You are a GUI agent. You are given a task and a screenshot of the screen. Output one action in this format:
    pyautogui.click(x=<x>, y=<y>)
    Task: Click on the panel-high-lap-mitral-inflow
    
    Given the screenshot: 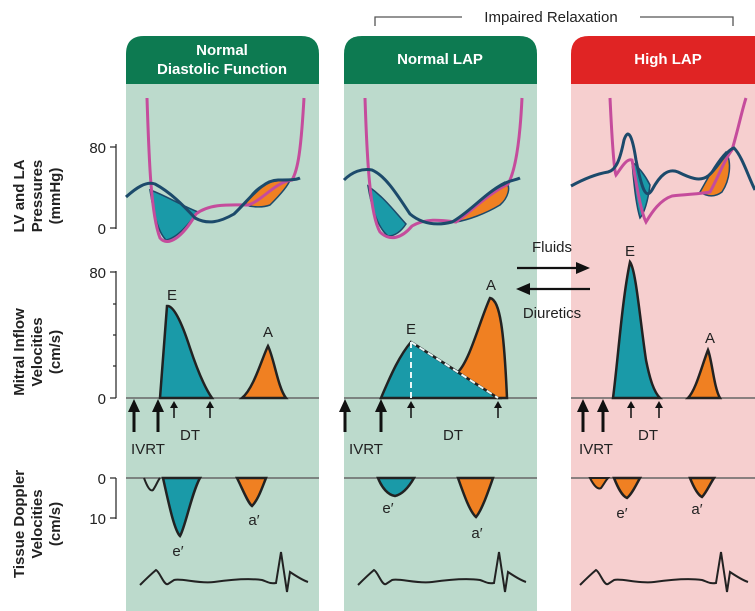 What is the action you would take?
    pyautogui.click(x=667, y=329)
    